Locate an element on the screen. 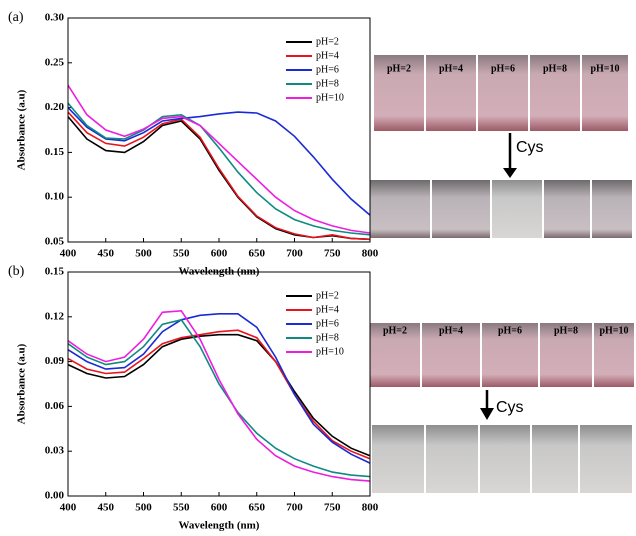 Image resolution: width=636 pixels, height=536 pixels. y-tick-label: 0.30 is located at coordinates (55, 18).